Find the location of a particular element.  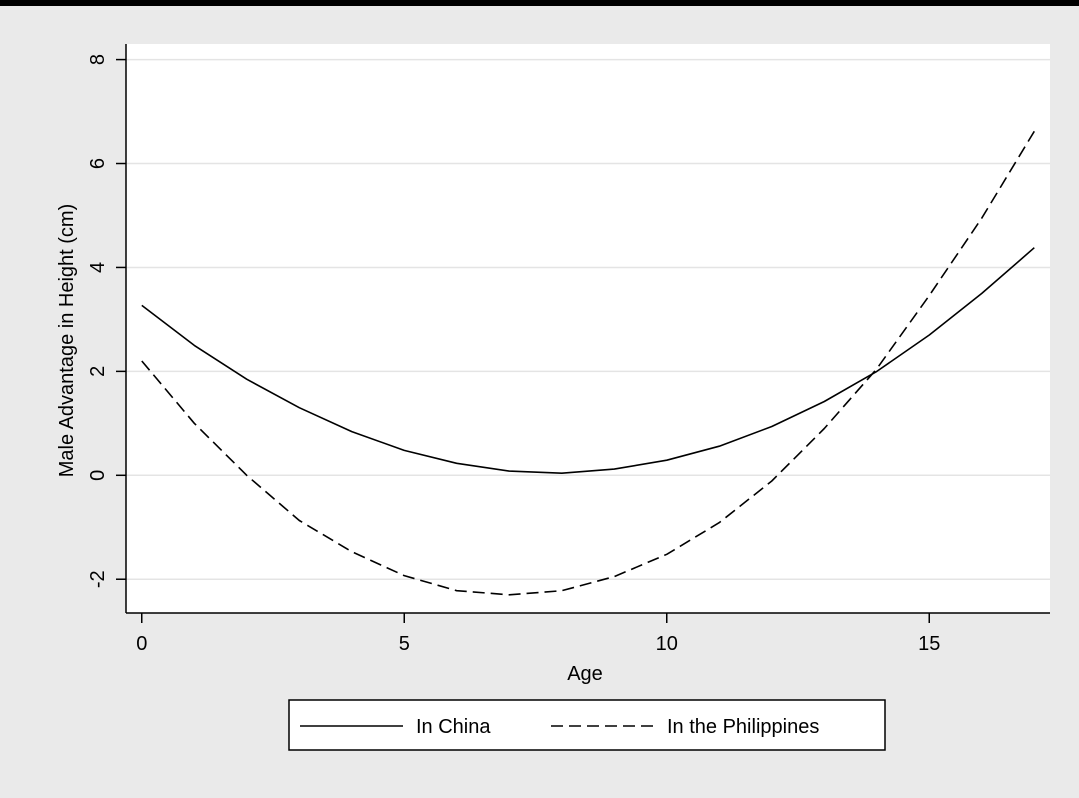

legend-box is located at coordinates (587, 725).